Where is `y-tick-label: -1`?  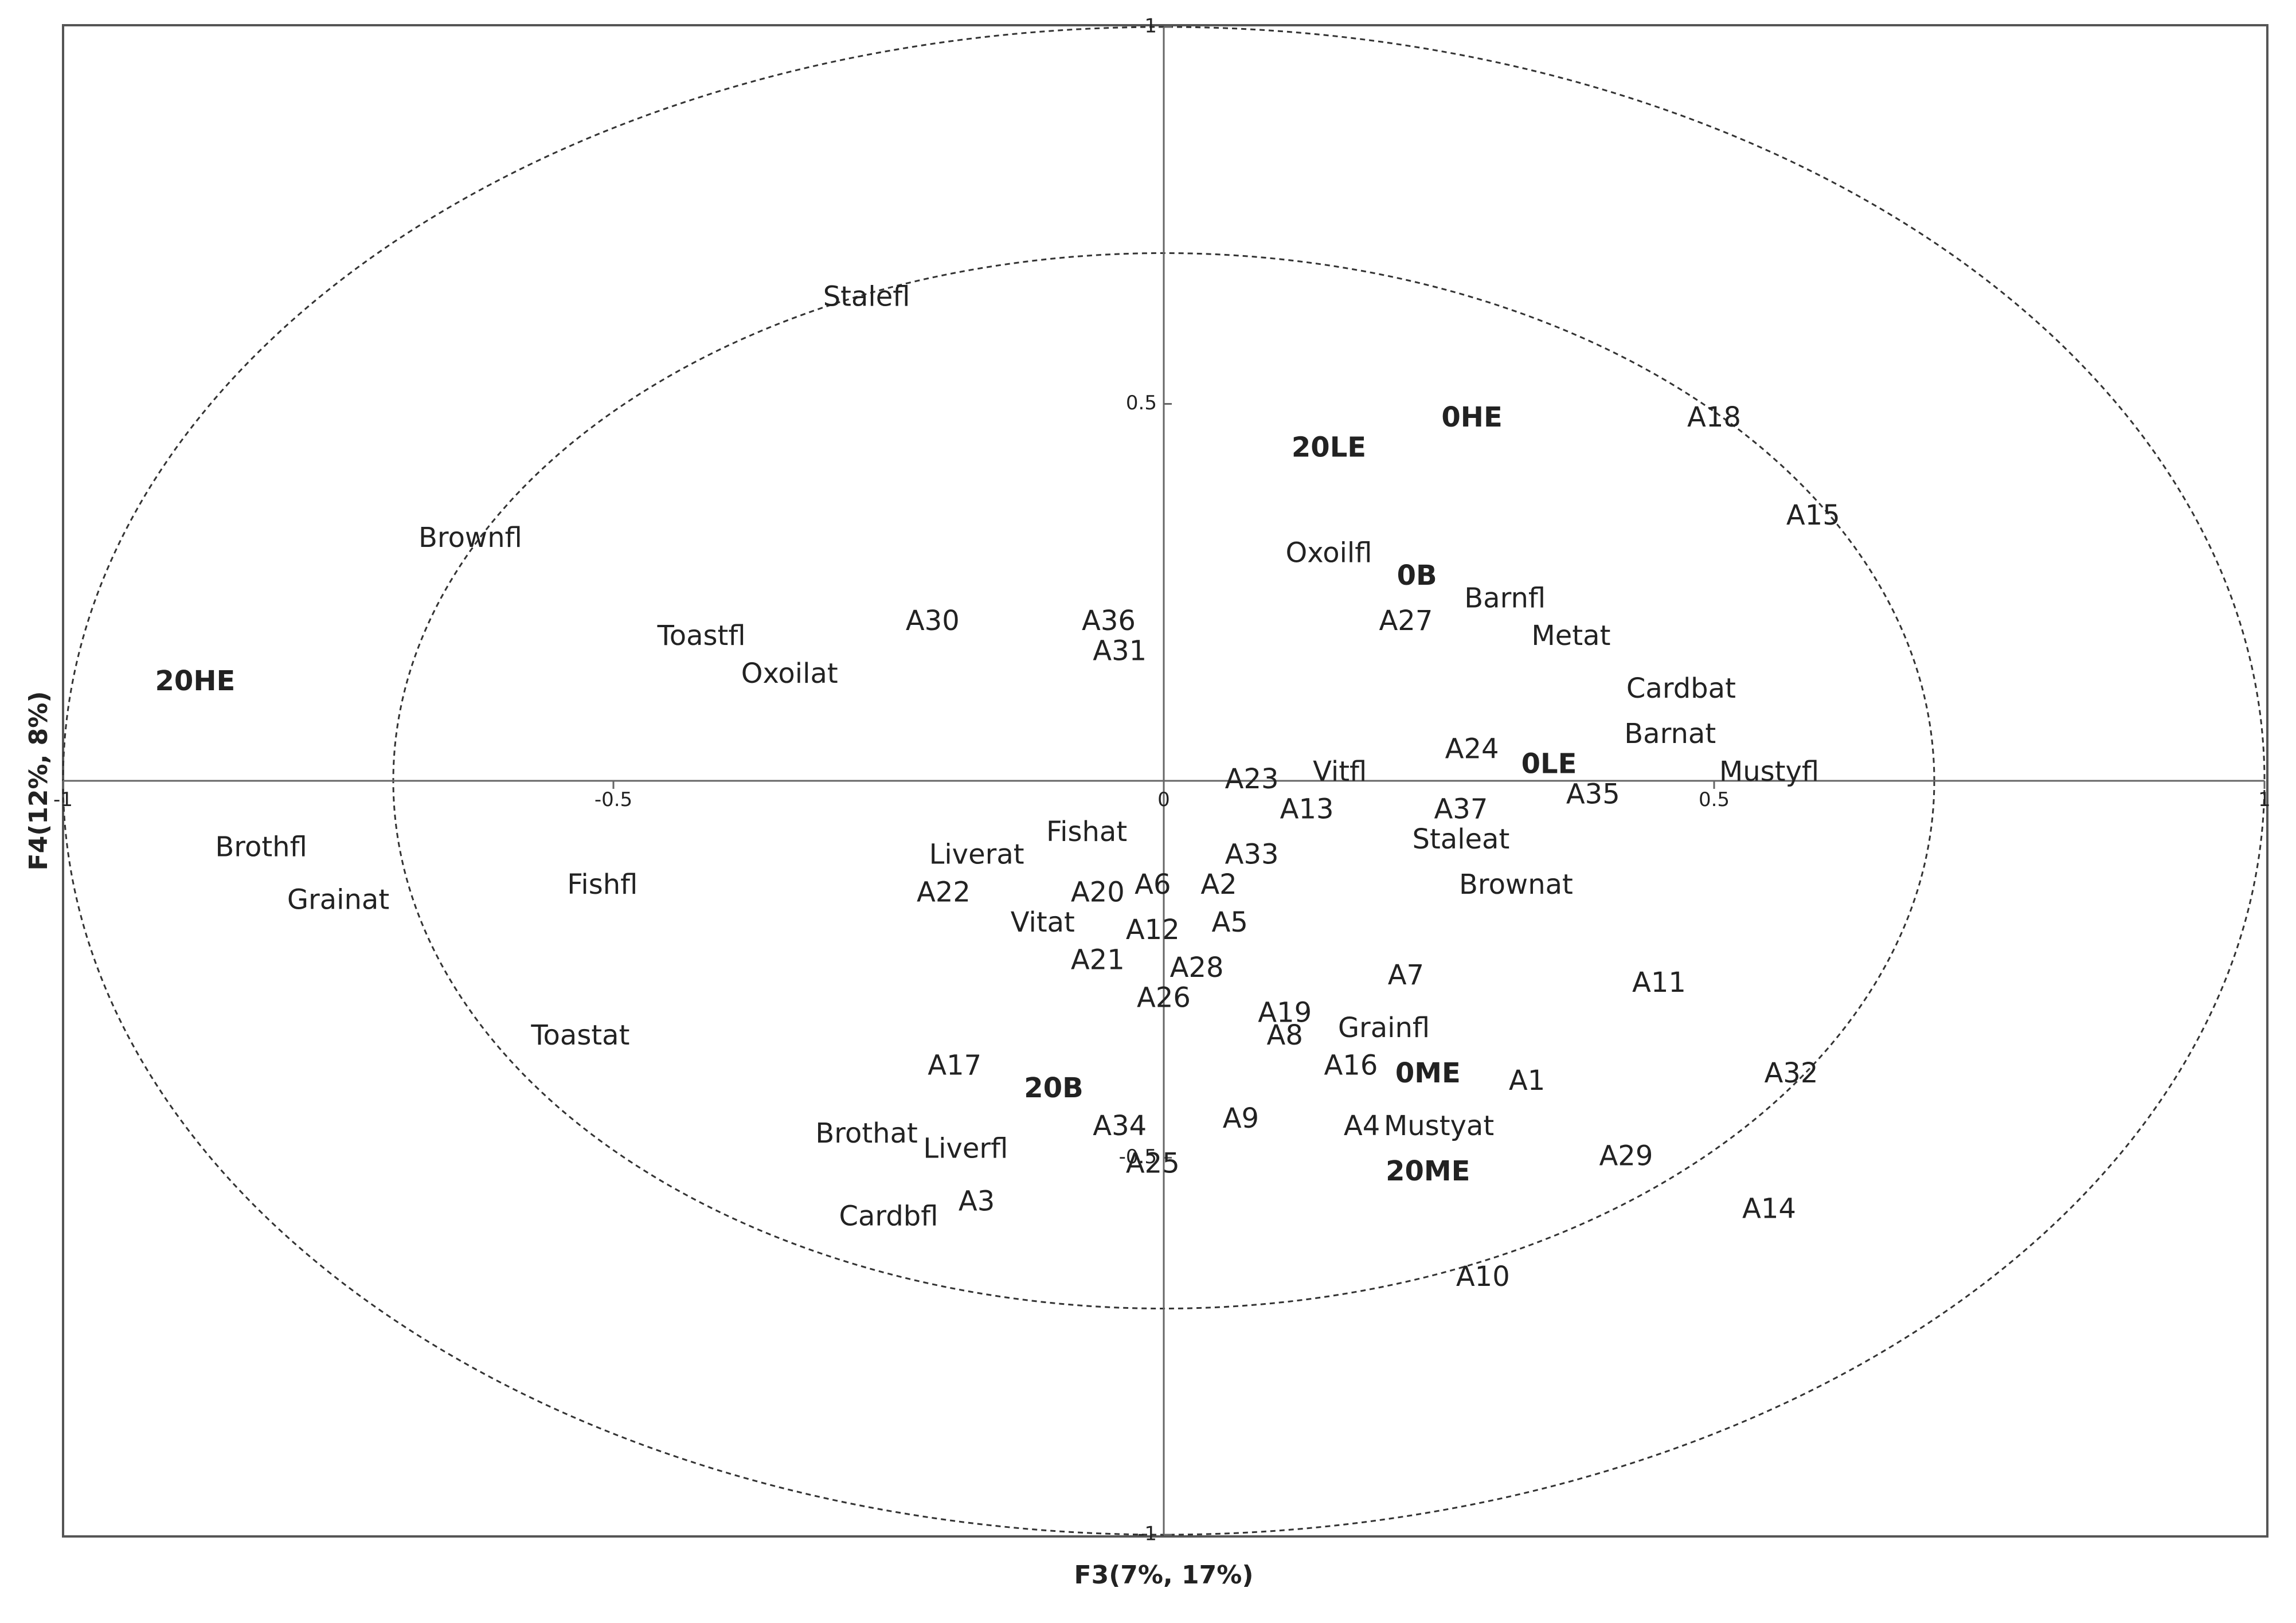 y-tick-label: -1 is located at coordinates (1147, 1534).